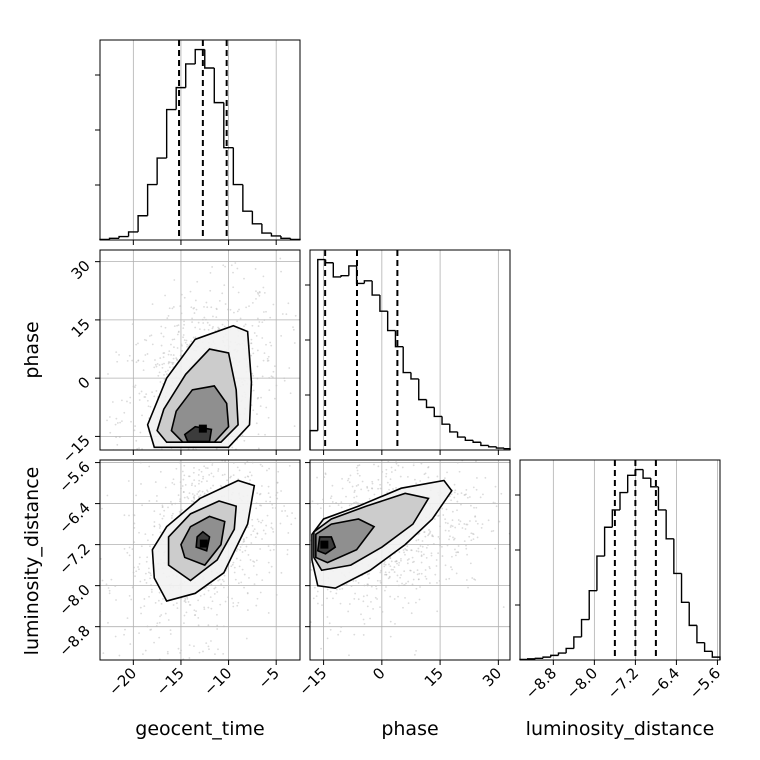 The width and height of the screenshot is (760, 760). I want to click on y-axis-label-luminosity-distance: luminosity_distance, so click(32, 561).